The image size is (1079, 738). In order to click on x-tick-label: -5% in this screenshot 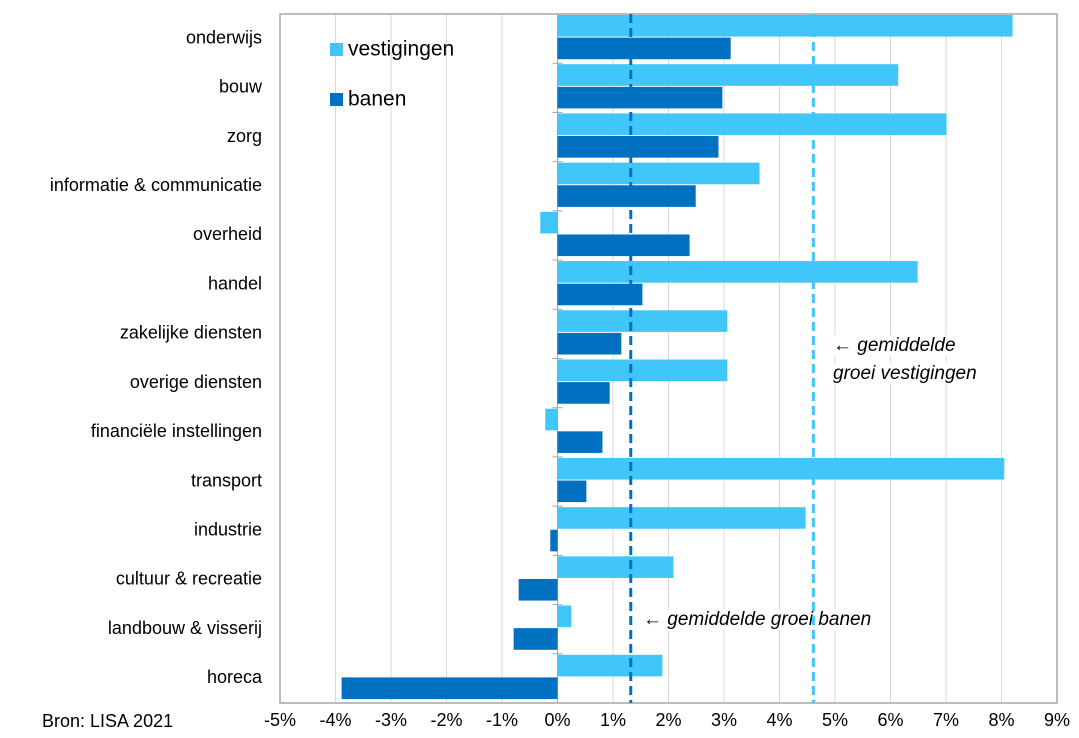, I will do `click(280, 720)`.